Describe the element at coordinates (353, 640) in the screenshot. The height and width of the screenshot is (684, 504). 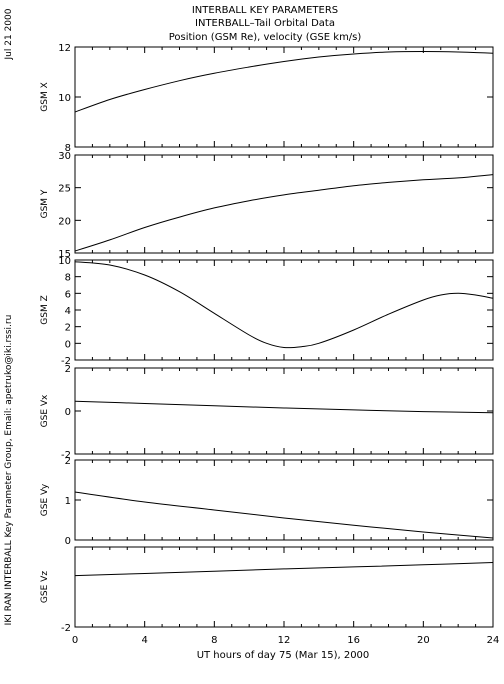
I see `x-tick-label: 16` at that location.